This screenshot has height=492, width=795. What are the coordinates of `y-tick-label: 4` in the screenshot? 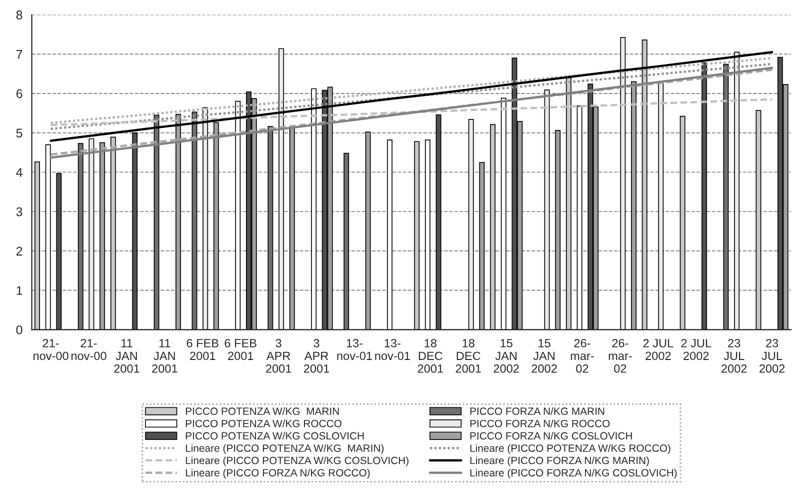 It's located at (19, 172).